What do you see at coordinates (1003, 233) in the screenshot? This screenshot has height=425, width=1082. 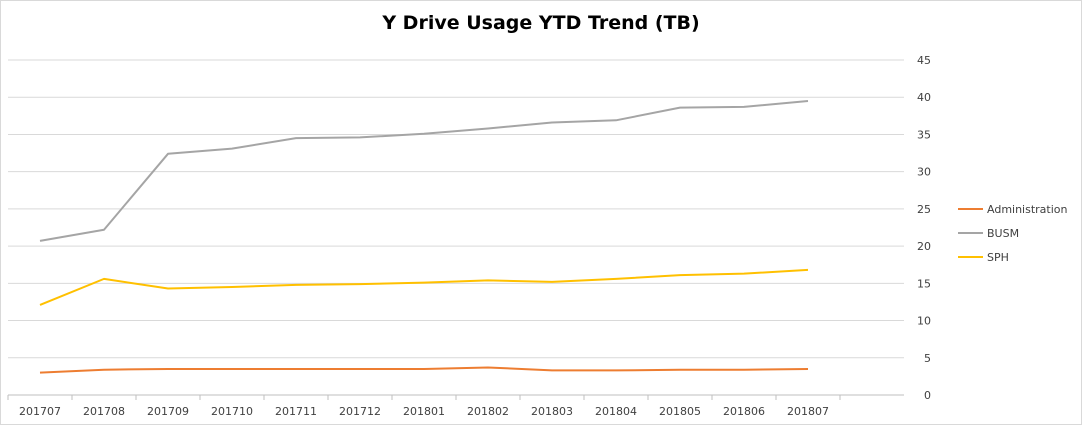 I see `legend-label: BUSM` at bounding box center [1003, 233].